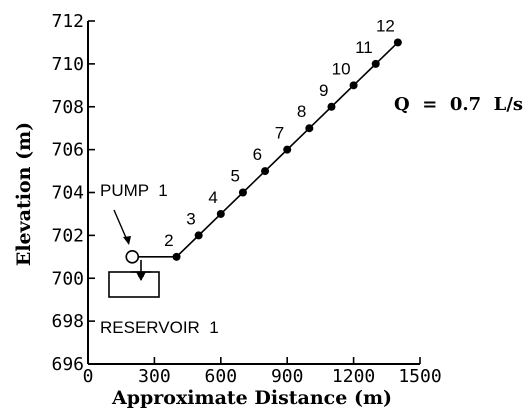  I want to click on y-tick-label: 706, so click(67, 150).